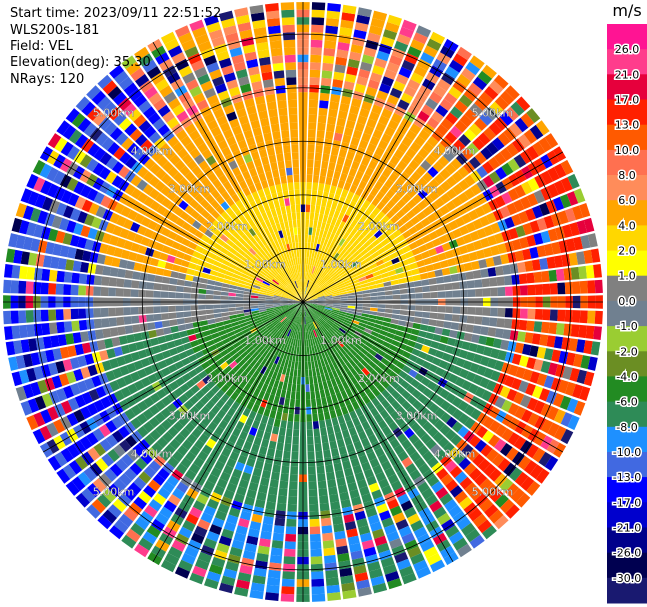 This screenshot has width=647, height=607. What do you see at coordinates (626, 427) in the screenshot?
I see `colorbar-tick-label: -8.0` at bounding box center [626, 427].